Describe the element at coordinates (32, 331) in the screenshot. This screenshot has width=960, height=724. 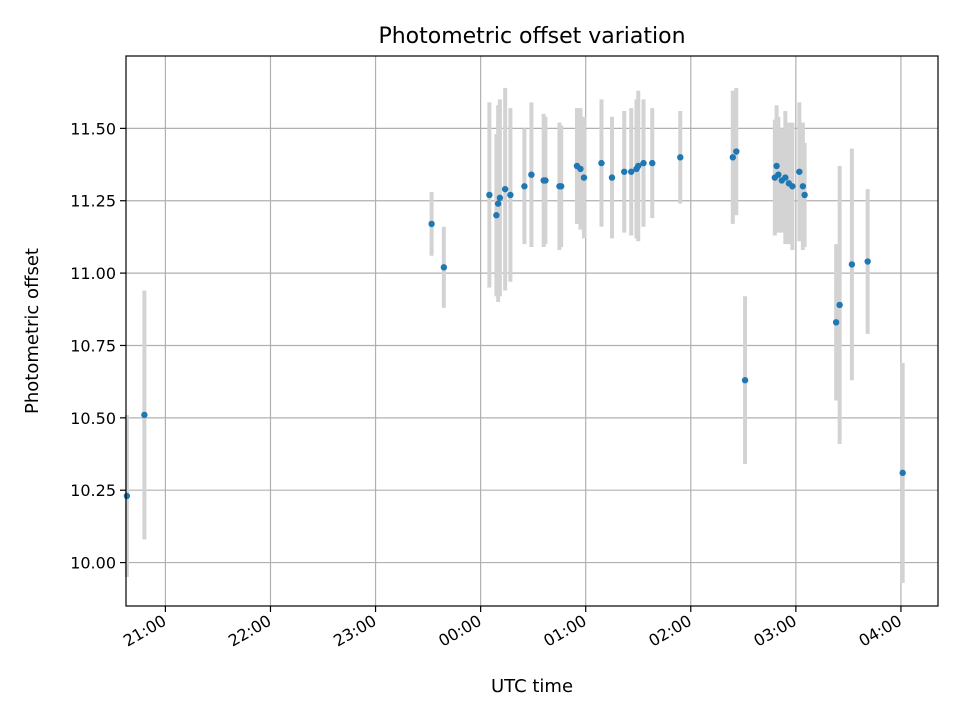
I see `y-axis-label: Photometric offset` at that location.